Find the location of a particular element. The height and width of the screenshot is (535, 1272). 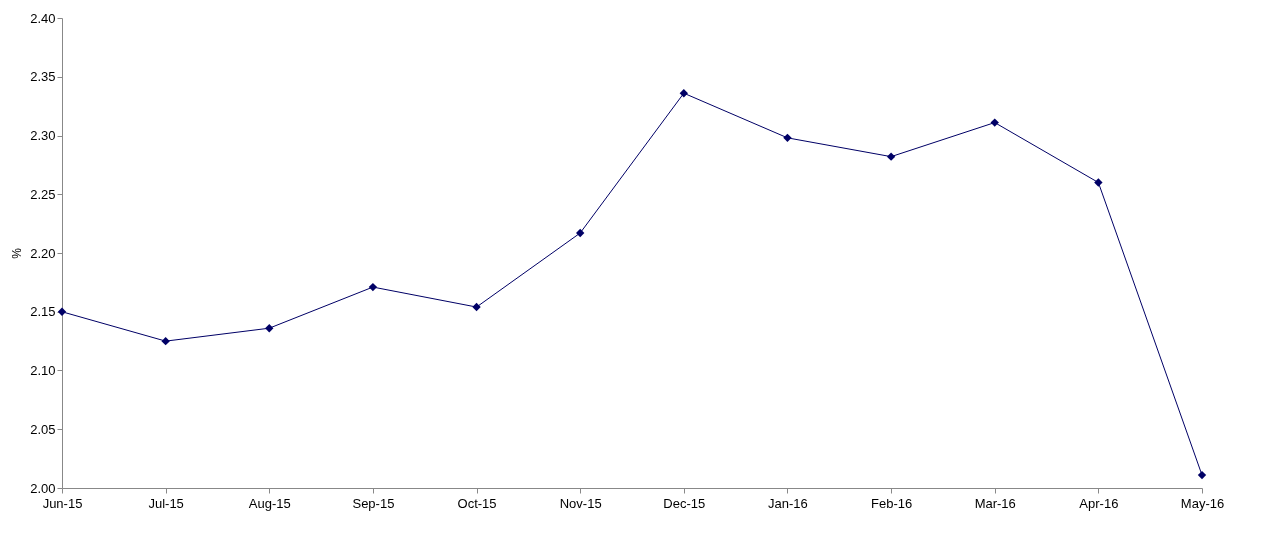

x-tick-label: Jul-15 is located at coordinates (166, 503).